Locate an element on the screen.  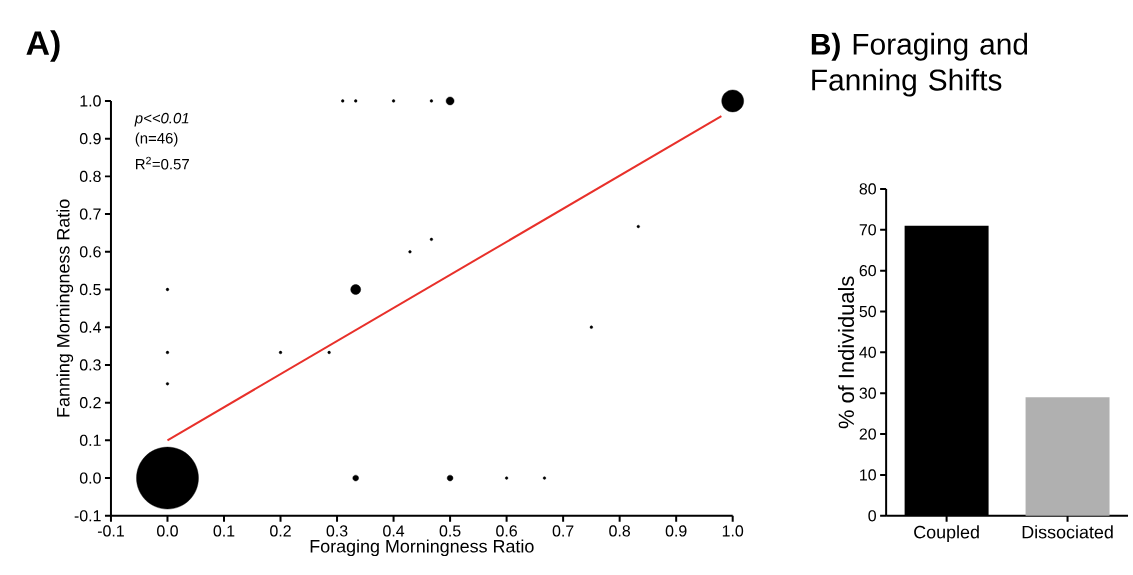
y-tick-label: 1.0 is located at coordinates (90, 101).